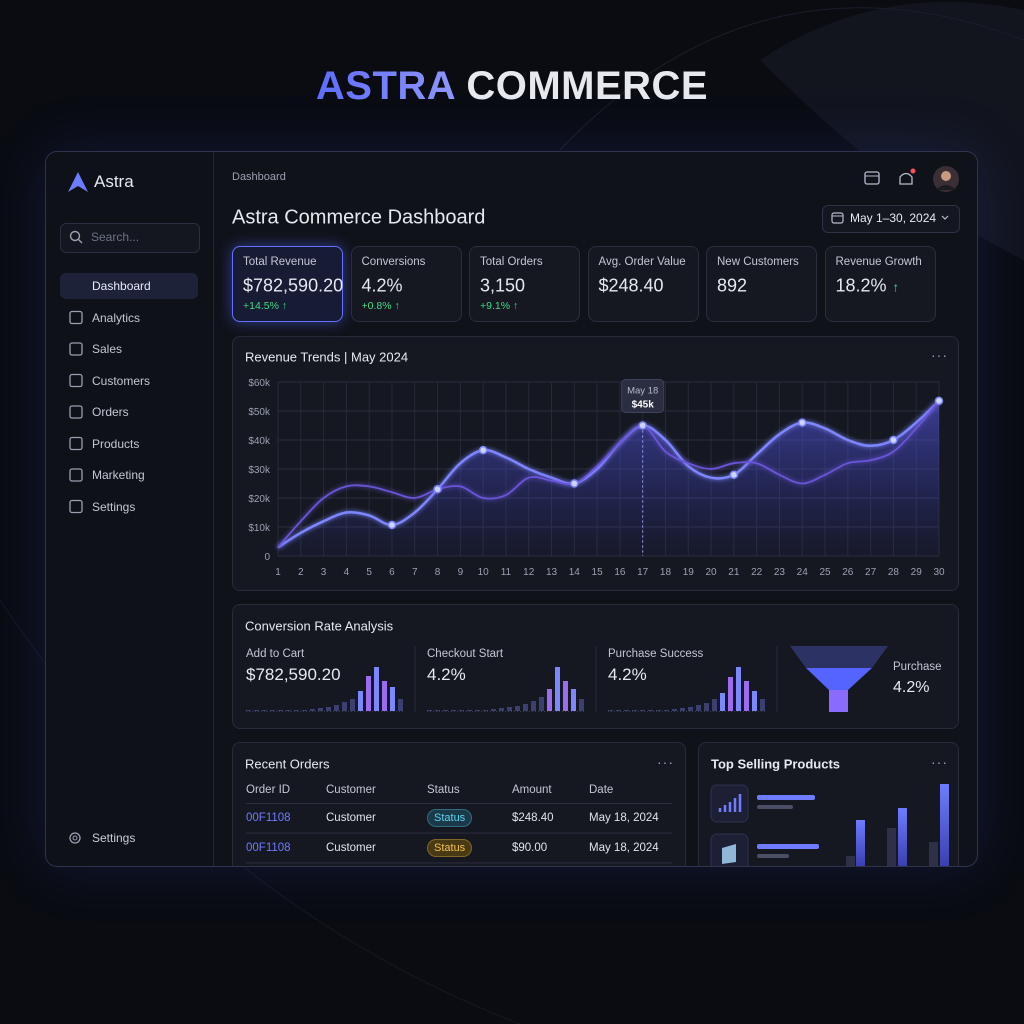 The image size is (1024, 1024). Describe the element at coordinates (107, 349) in the screenshot. I see `nav-item: Sales` at that location.